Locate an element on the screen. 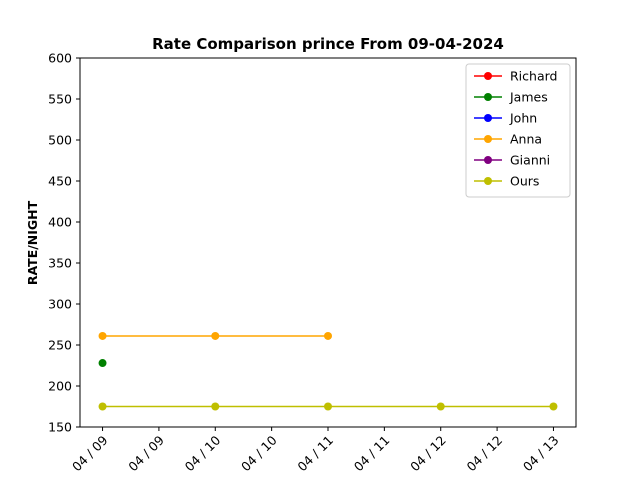 This screenshot has height=480, width=640. legend-label-anna: Anna is located at coordinates (526, 139).